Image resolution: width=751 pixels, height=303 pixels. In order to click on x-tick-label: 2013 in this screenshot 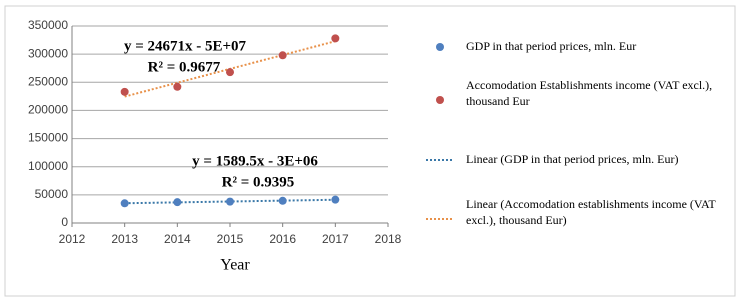, I will do `click(124, 239)`.